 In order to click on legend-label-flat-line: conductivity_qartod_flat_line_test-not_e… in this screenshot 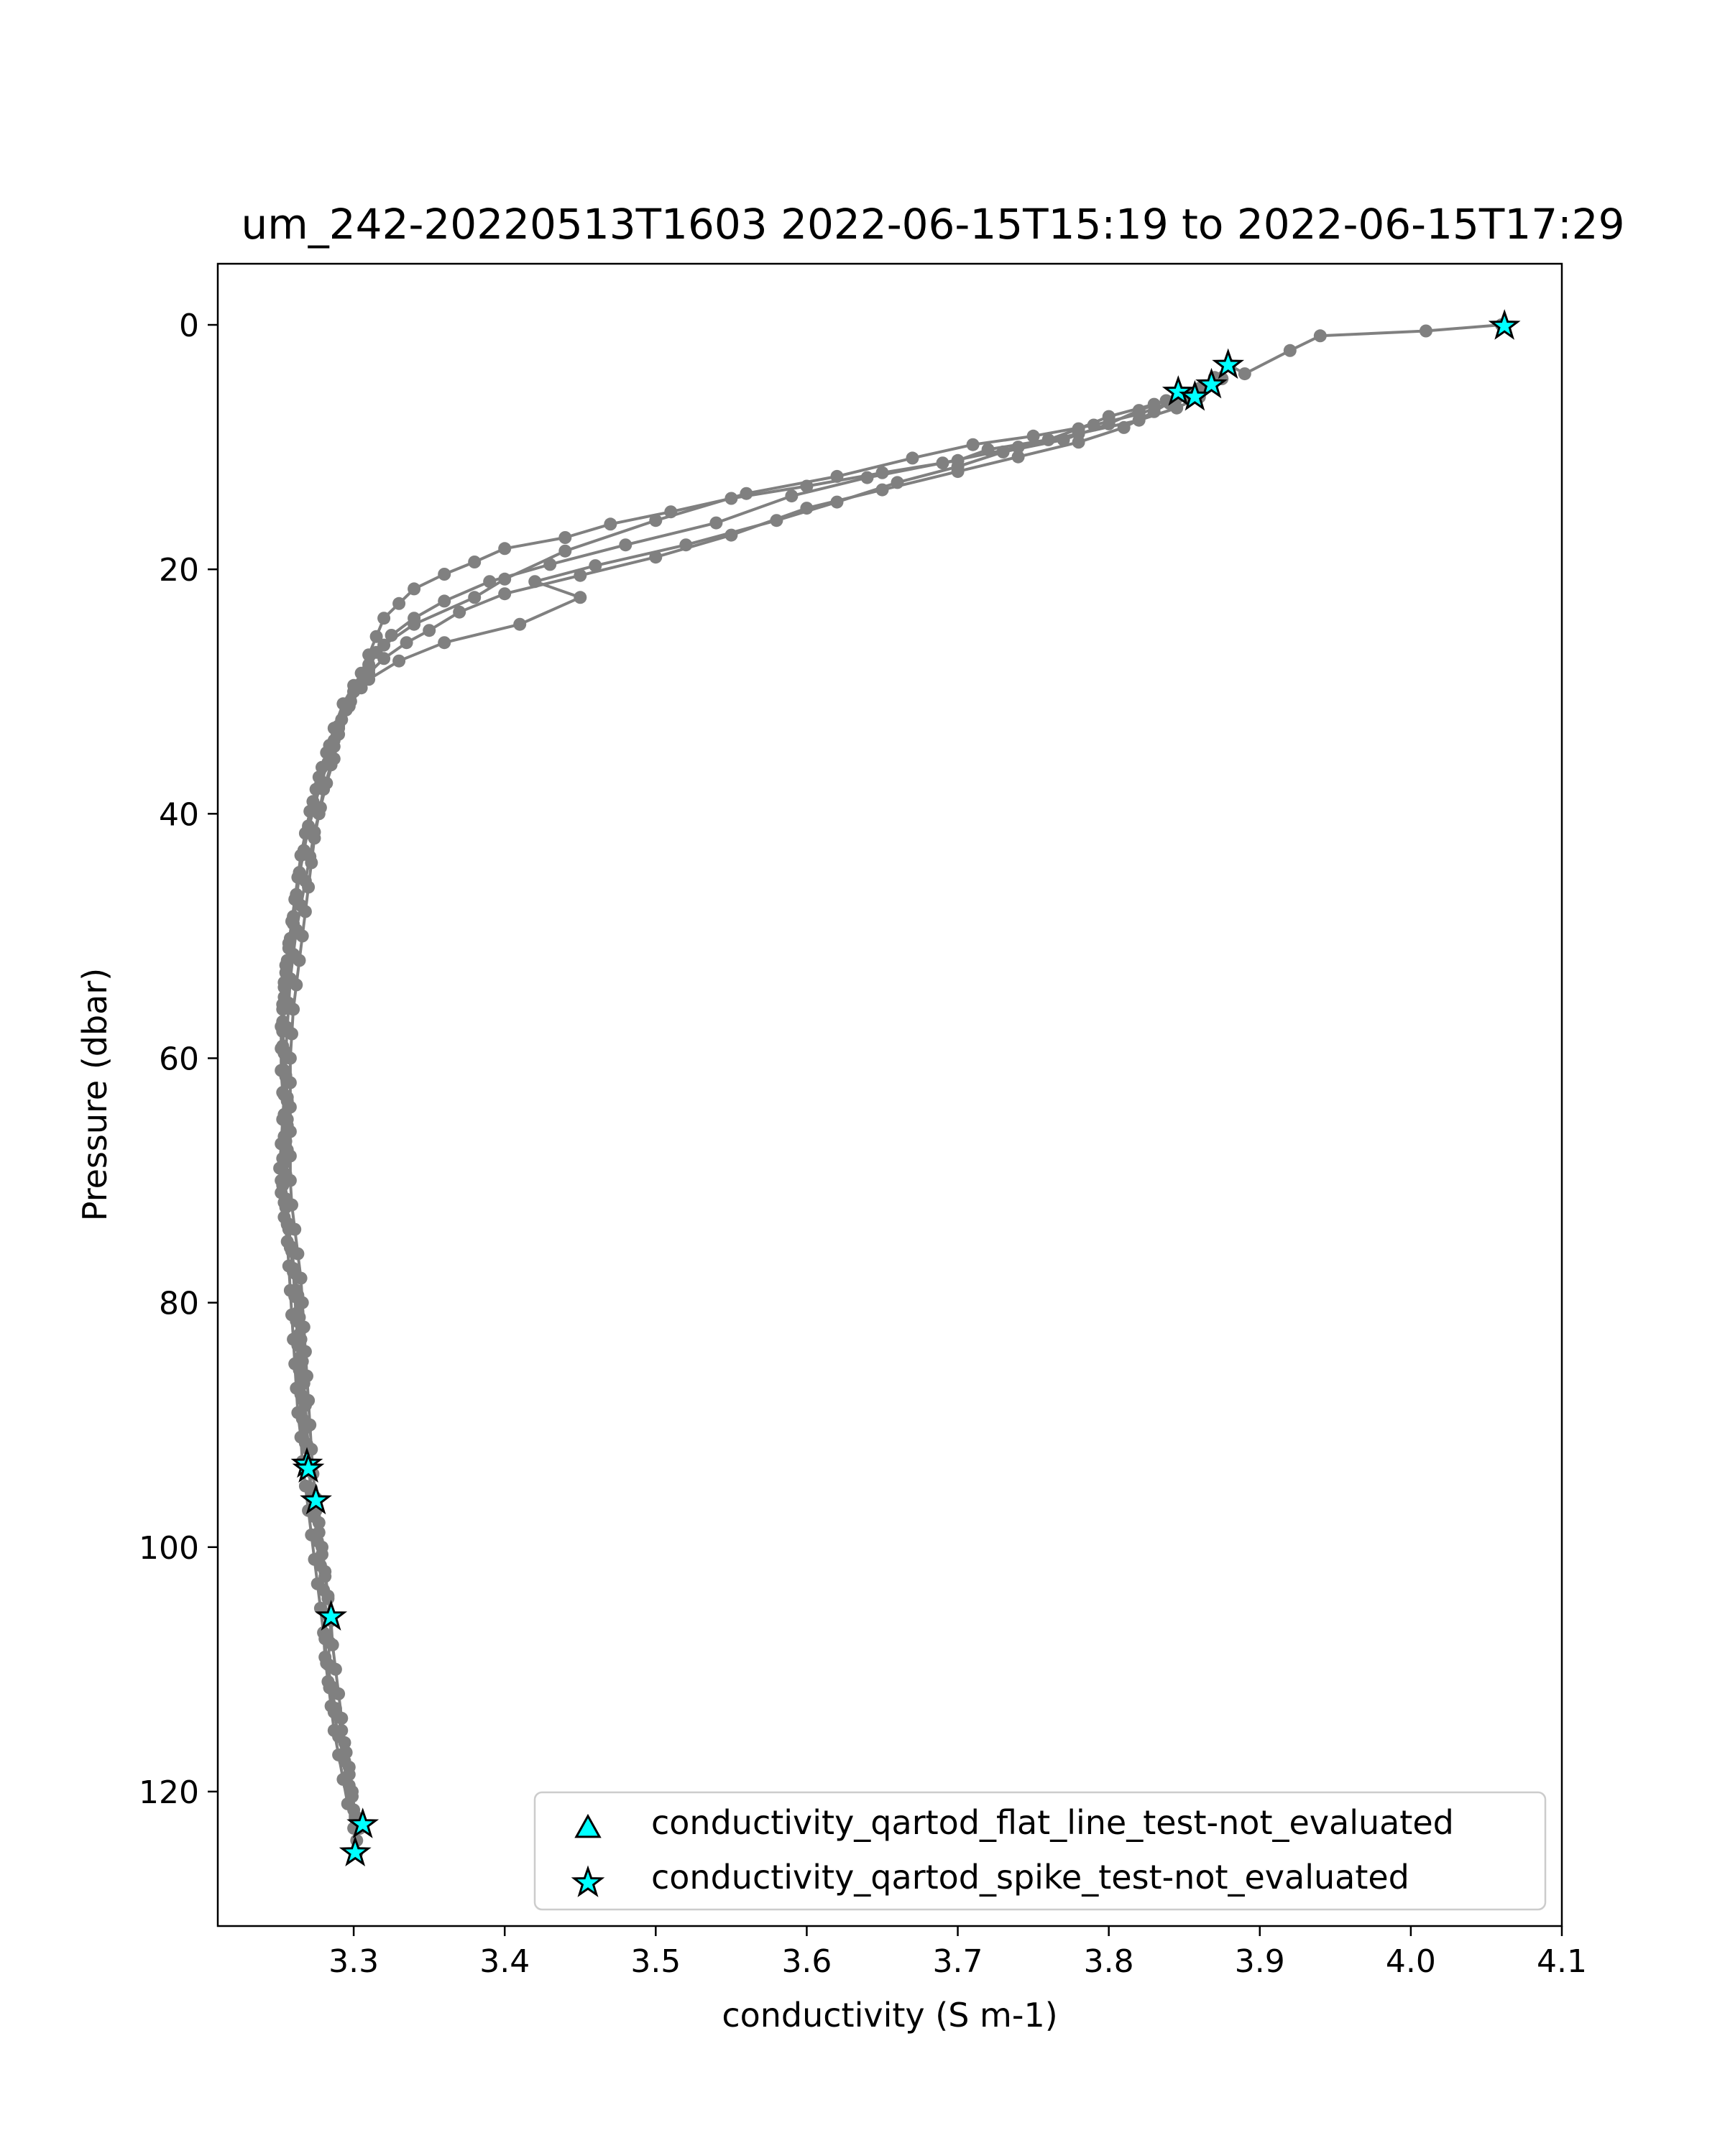, I will do `click(1052, 1823)`.